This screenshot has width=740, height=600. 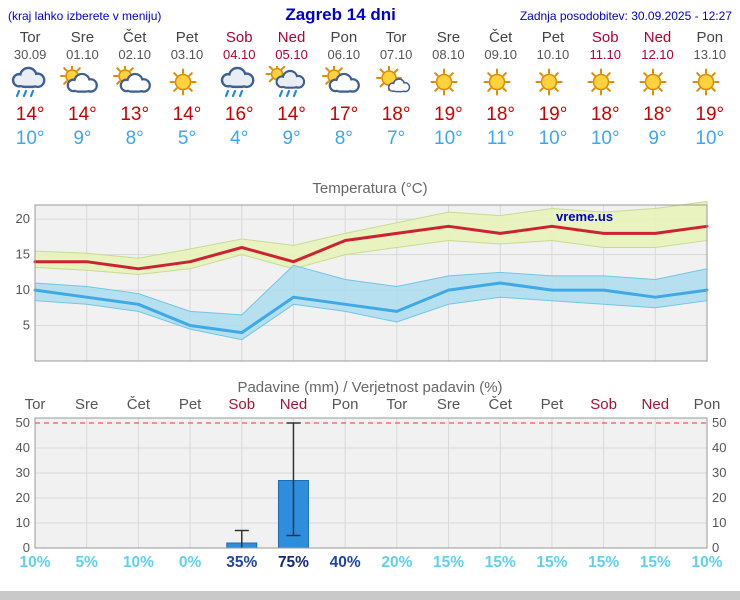 I want to click on temp-min-line, so click(x=371, y=308).